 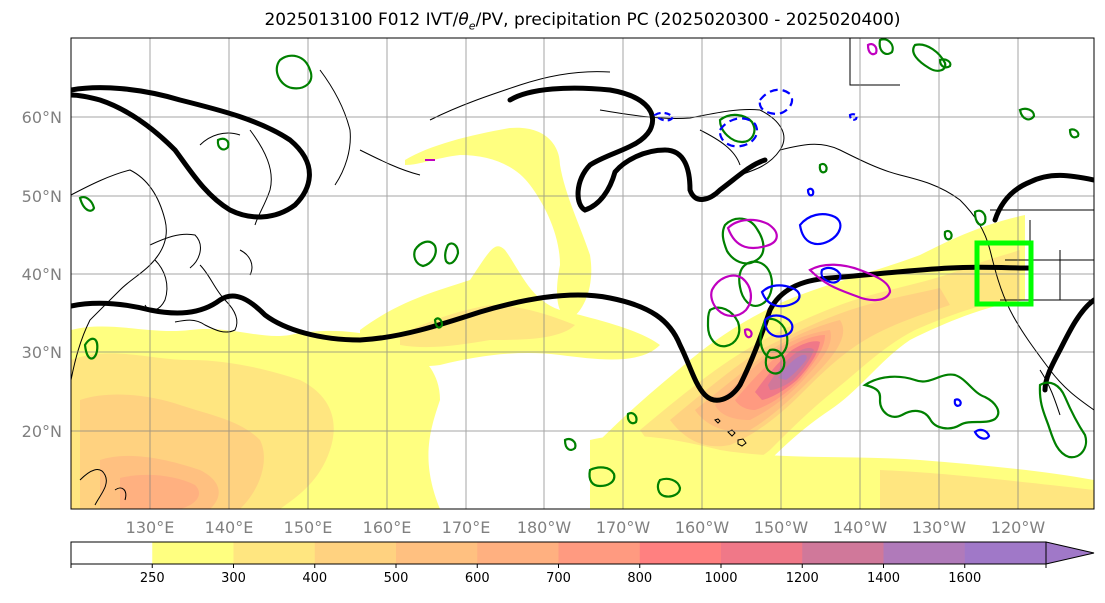 I want to click on lon-label-130e: 130°E, so click(x=150, y=527).